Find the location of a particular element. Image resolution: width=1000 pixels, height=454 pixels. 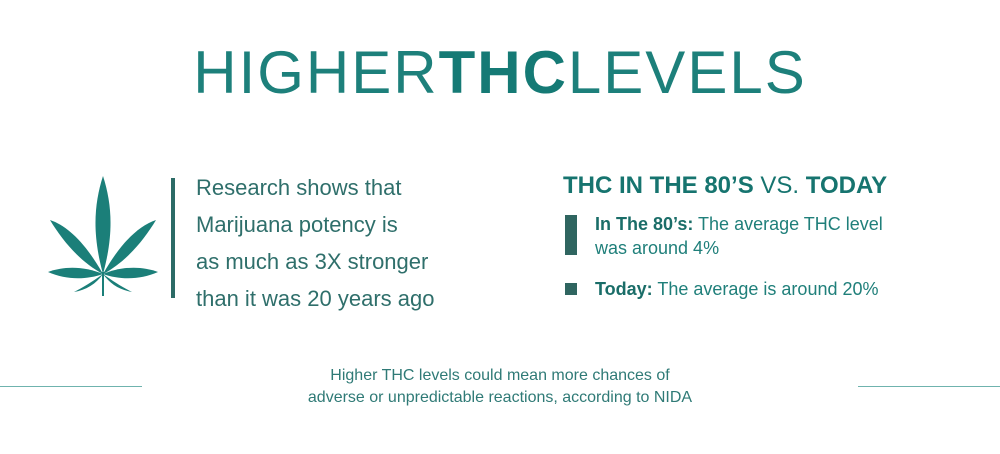

item-line: In The 80’s: The average THC level is located at coordinates (739, 224).